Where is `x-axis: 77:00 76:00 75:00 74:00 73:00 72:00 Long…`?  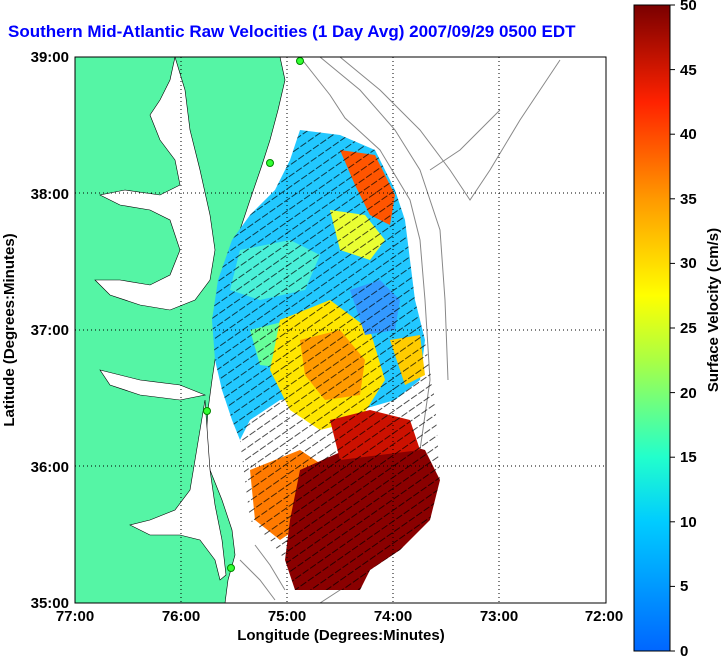
x-axis: 77:00 76:00 75:00 74:00 73:00 72:00 Long… is located at coordinates (339, 626).